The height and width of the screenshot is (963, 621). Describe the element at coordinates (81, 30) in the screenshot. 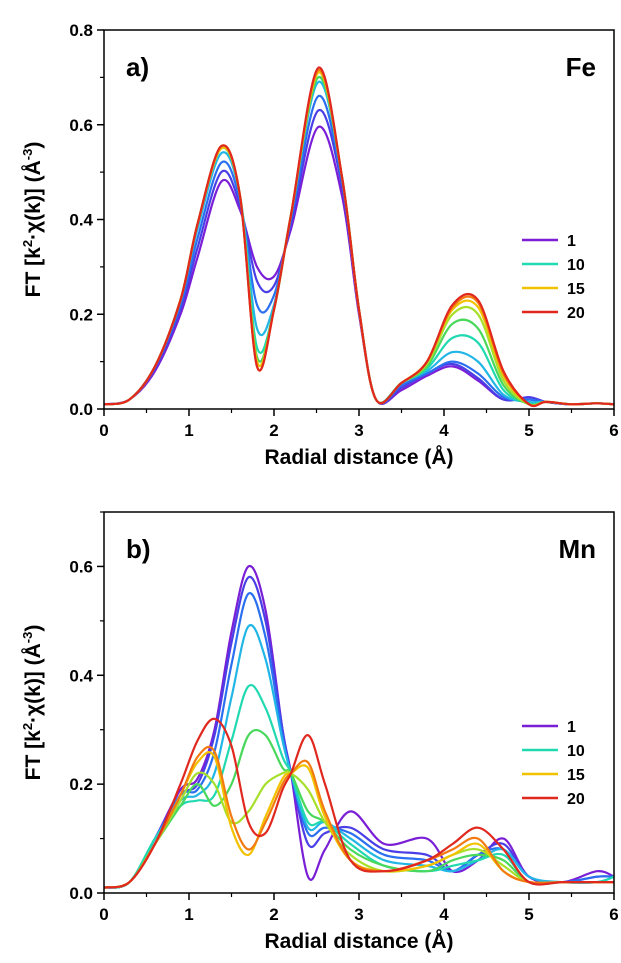

I see `y-tick-label: 0.8` at that location.